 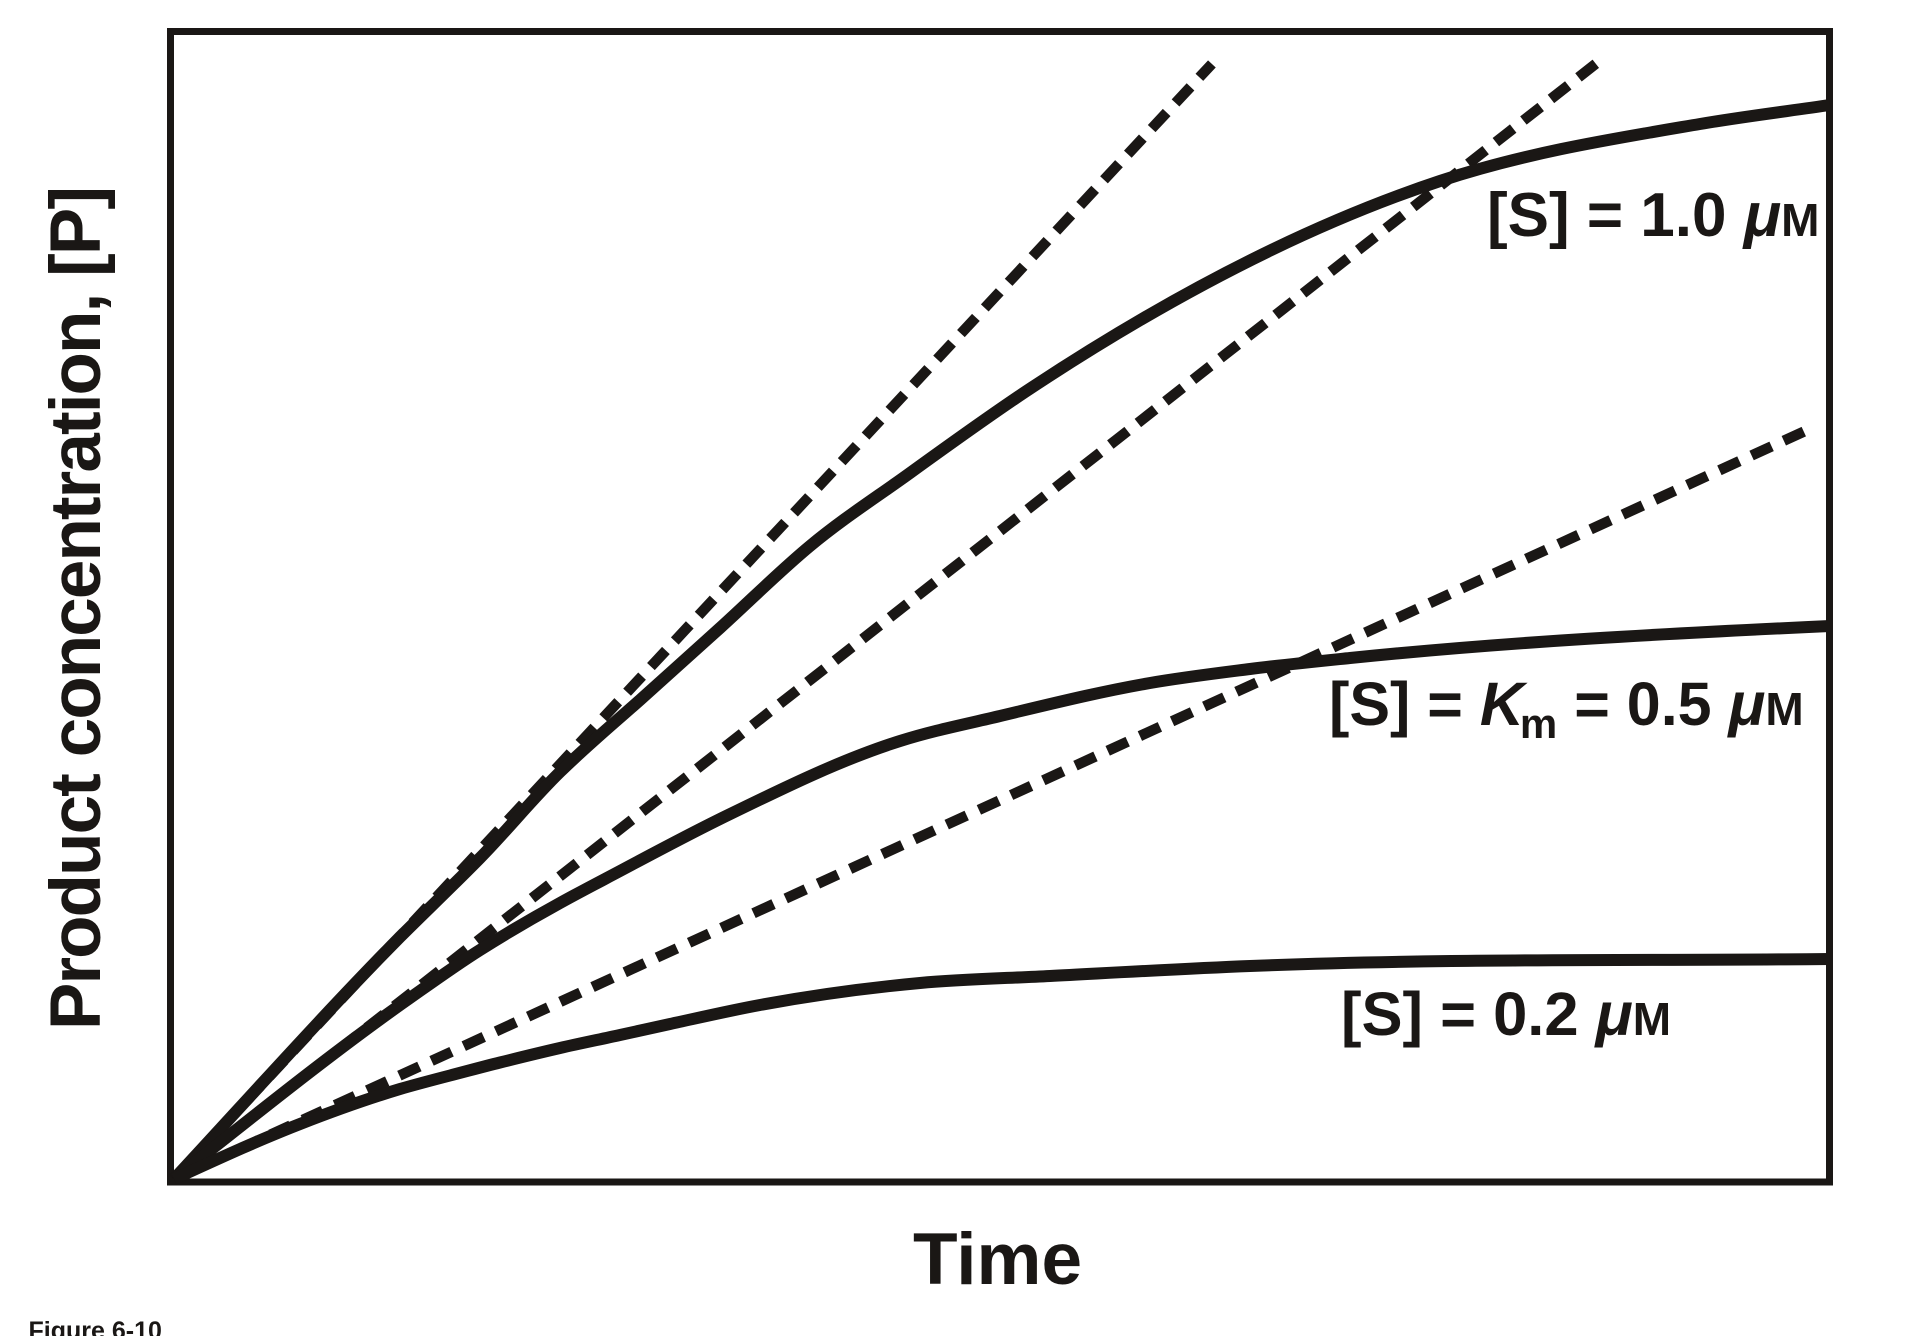 I want to click on svg-text: [S] = 0.2 μM, so click(x=1506, y=1014).